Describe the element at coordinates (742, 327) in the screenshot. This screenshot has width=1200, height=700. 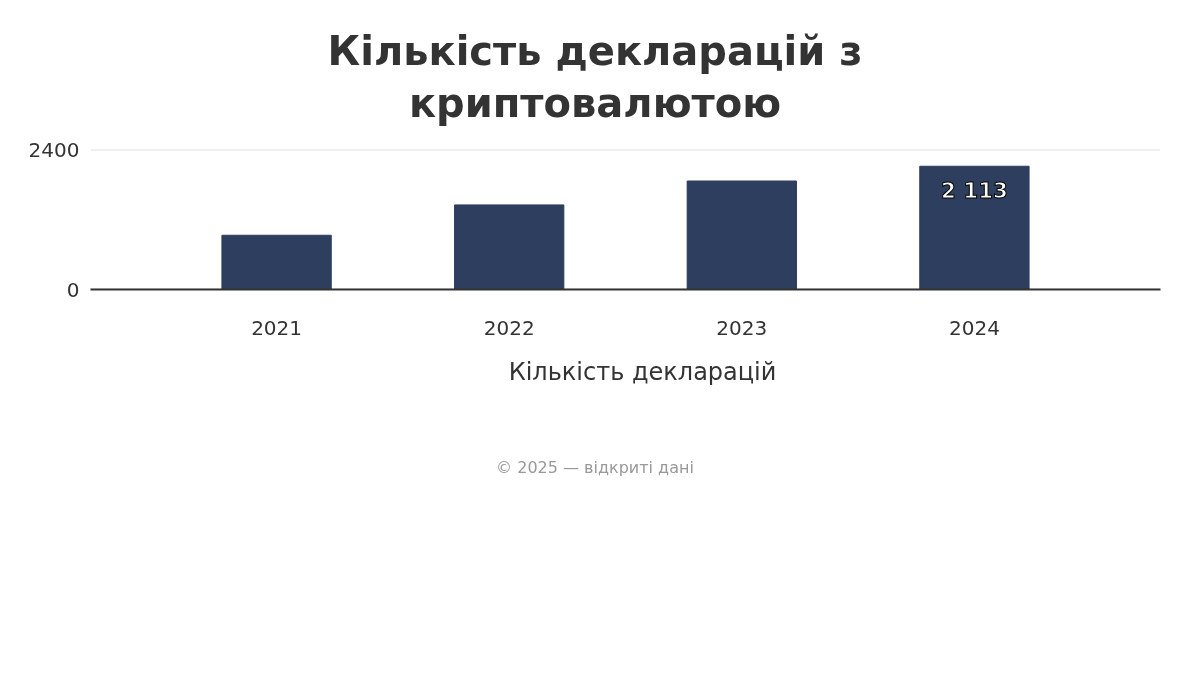
I see `x-tick-label: 2023` at that location.